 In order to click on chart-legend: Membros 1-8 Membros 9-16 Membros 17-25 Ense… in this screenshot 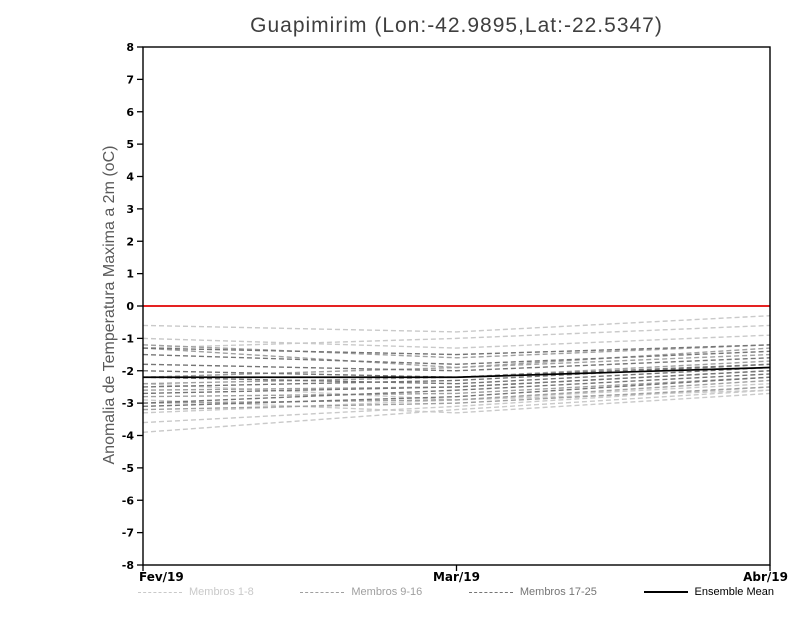, I will do `click(456, 592)`.